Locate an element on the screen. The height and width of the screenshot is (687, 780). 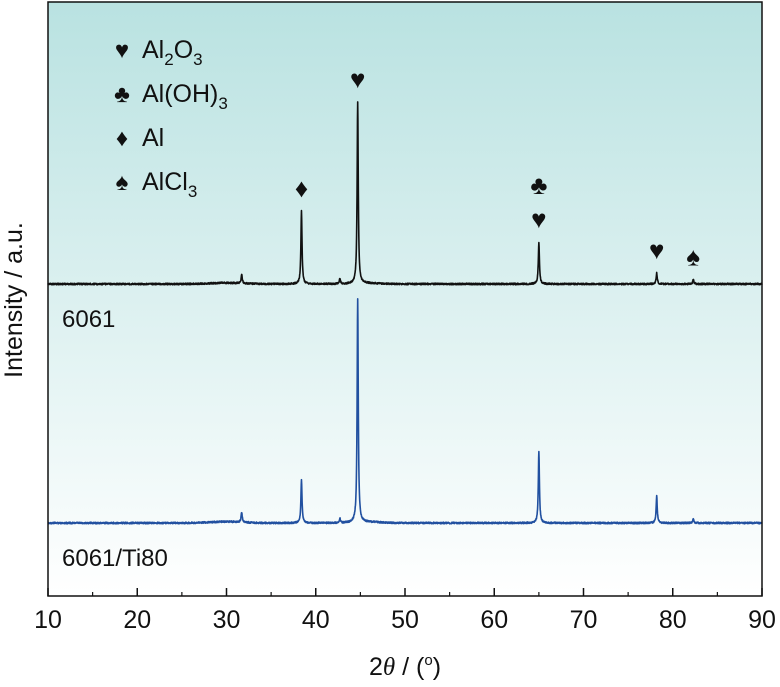
legend: ♥ Al2O3 ♣ Al(OH)3 ♦ Al ♠ AlCl3 is located at coordinates (171, 118).